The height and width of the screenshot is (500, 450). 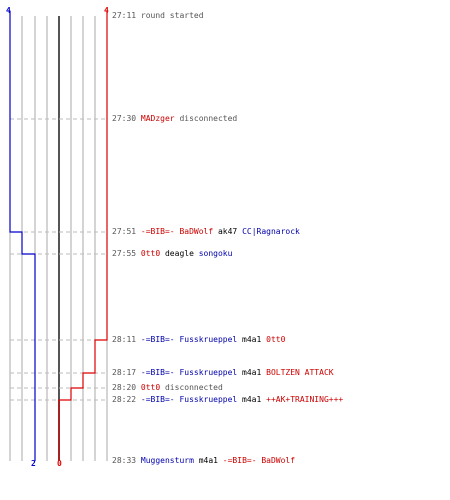 I want to click on event-row: 28:11 -=BIB=- Fusskrueppel m4a1 0tt0, so click(x=198, y=340).